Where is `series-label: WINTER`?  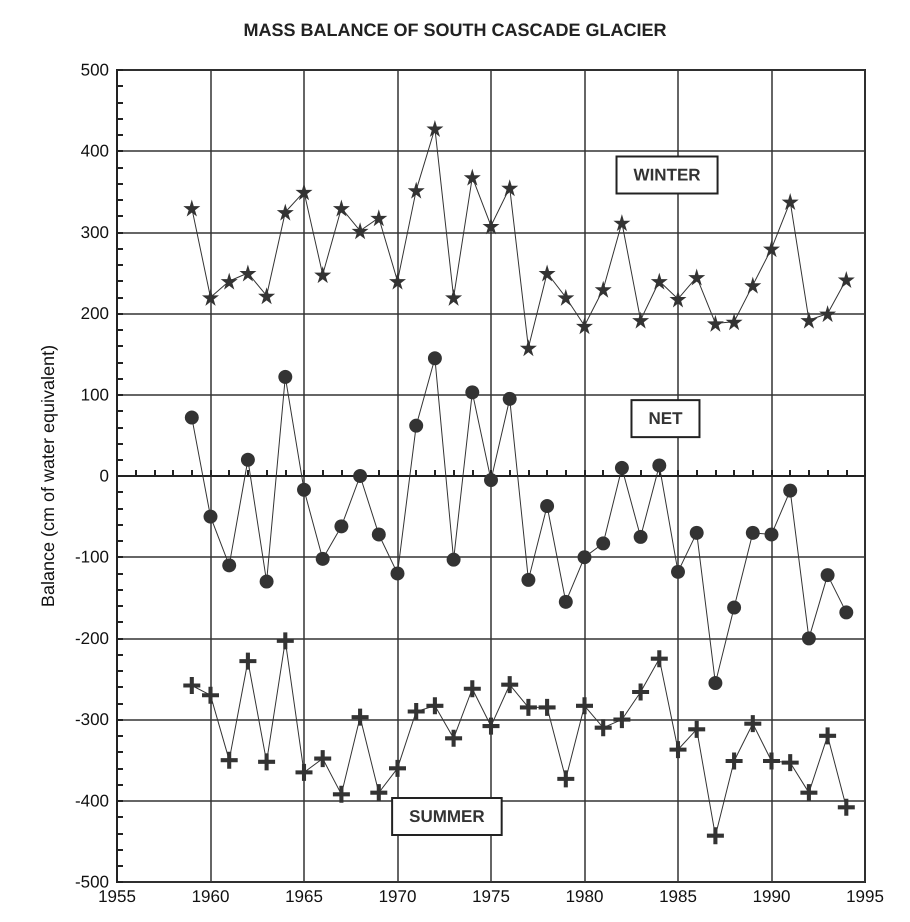 series-label: WINTER is located at coordinates (667, 175).